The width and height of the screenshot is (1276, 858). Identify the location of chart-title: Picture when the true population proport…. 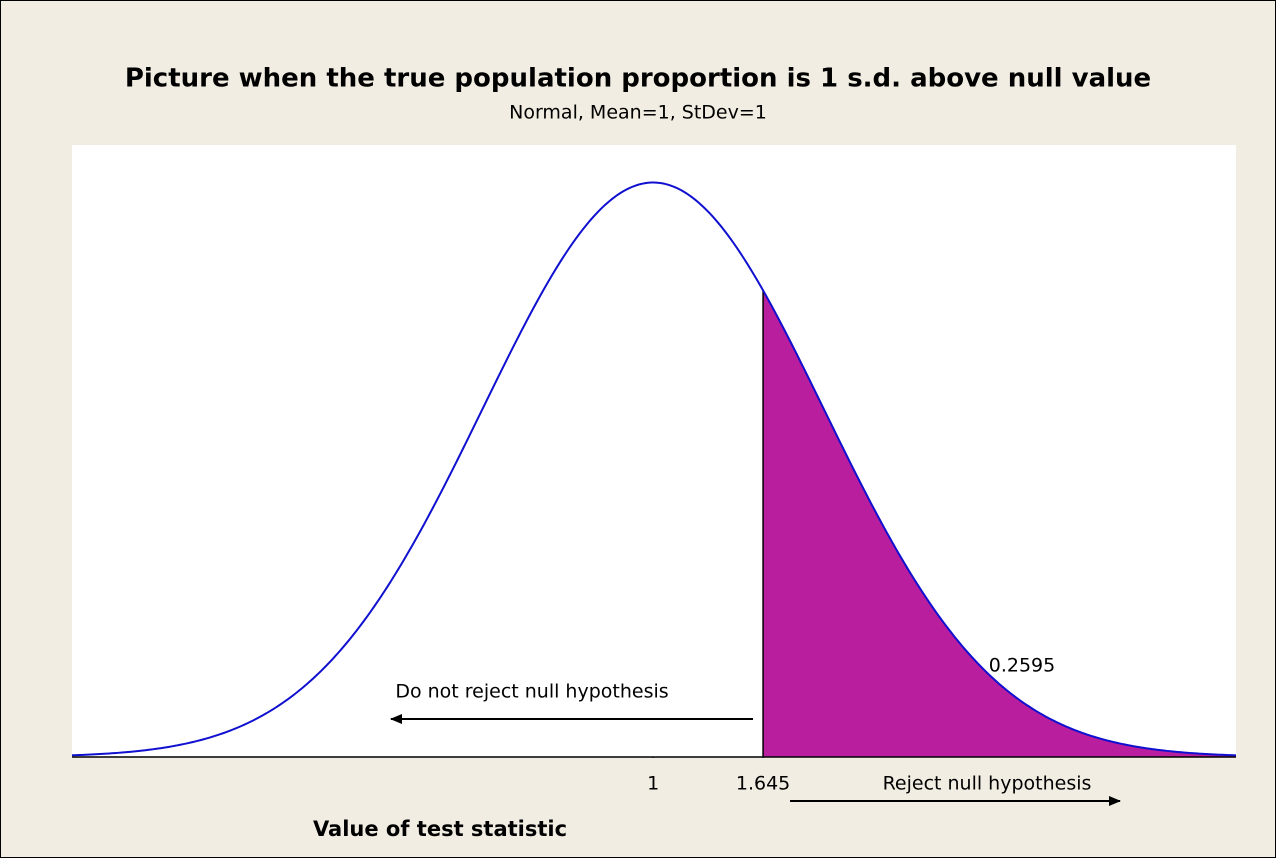
(638, 79).